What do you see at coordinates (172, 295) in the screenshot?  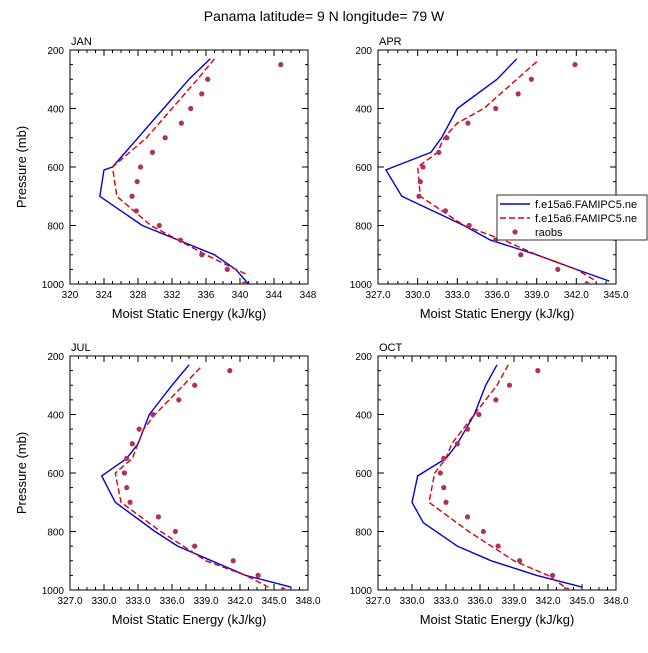 I see `x-tick-label: 332` at bounding box center [172, 295].